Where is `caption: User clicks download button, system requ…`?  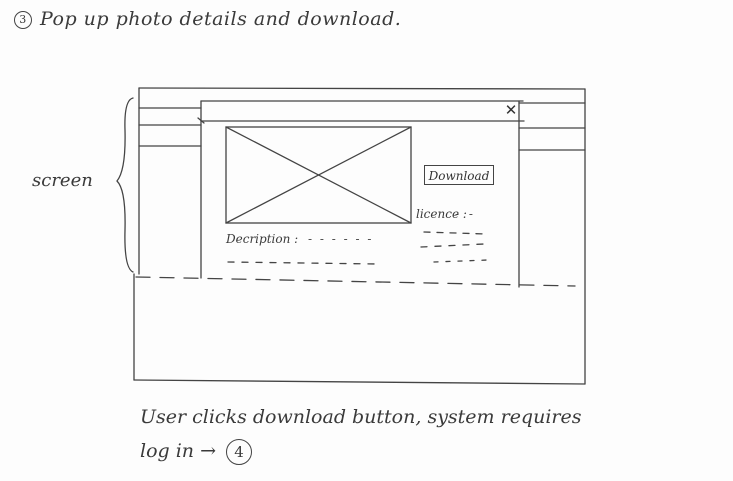 caption: User clicks download button, system requ… is located at coordinates (420, 434).